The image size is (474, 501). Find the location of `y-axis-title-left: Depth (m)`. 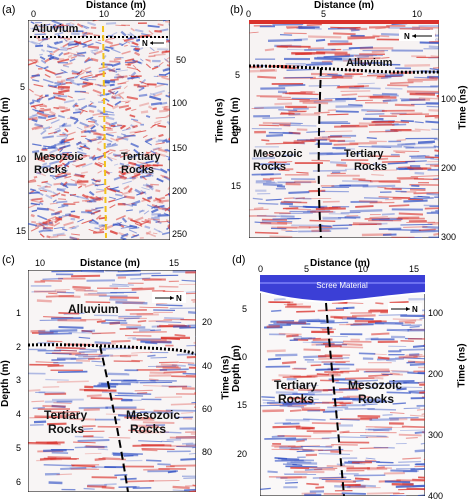

y-axis-title-left: Depth (m) is located at coordinates (5, 120).